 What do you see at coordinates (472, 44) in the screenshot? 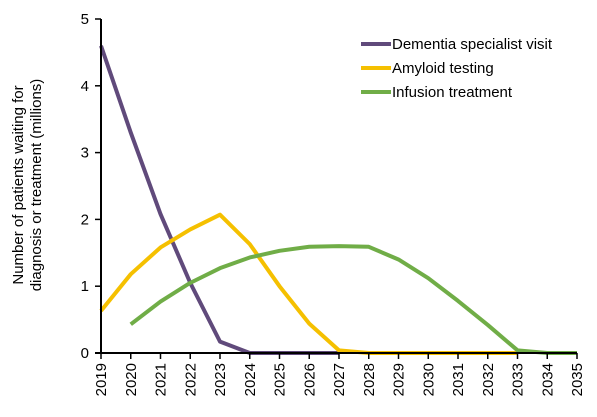
I see `legend-label-0: Dementia specialist visit` at bounding box center [472, 44].